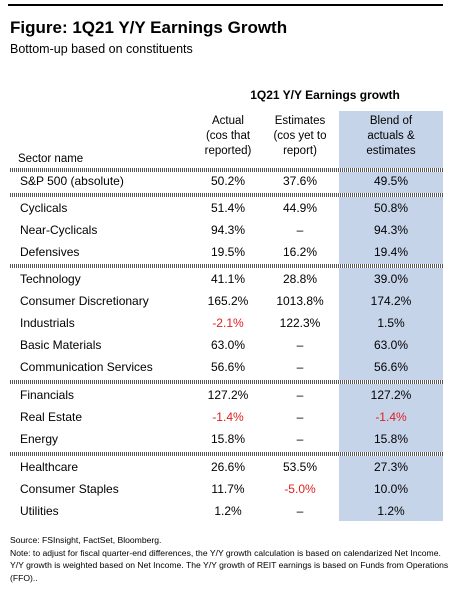 The height and width of the screenshot is (598, 453). Describe the element at coordinates (300, 252) in the screenshot. I see `estimates-value: 16.2%` at that location.